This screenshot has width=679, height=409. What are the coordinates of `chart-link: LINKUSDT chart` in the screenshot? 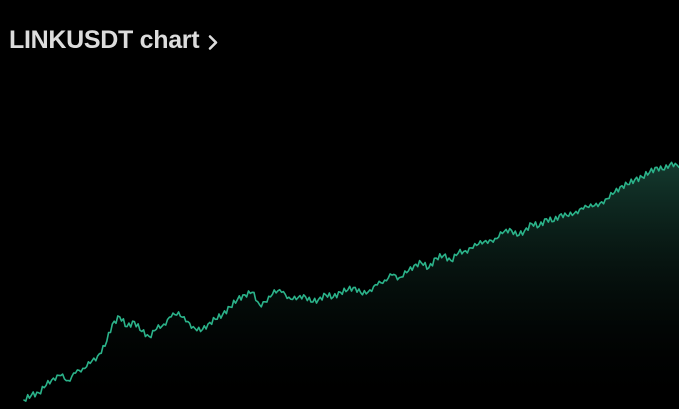 It's located at (115, 40).